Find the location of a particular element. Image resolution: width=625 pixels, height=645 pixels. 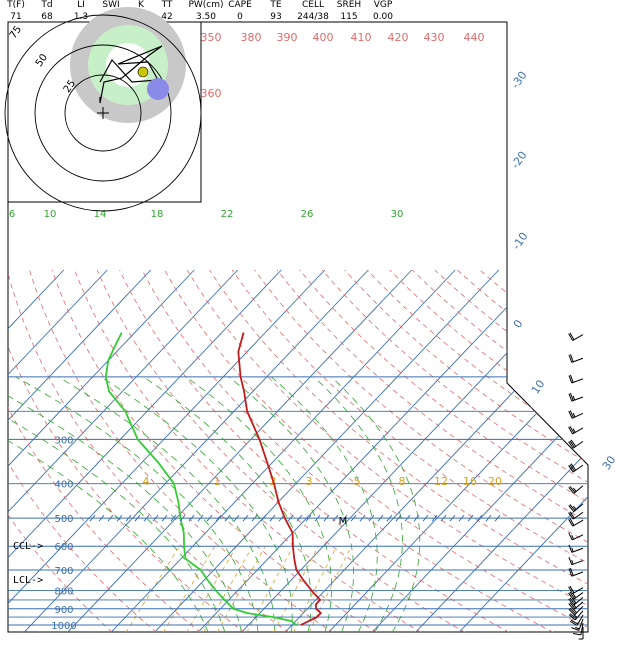

mixing-ratio-lines is located at coordinates (238, 588).